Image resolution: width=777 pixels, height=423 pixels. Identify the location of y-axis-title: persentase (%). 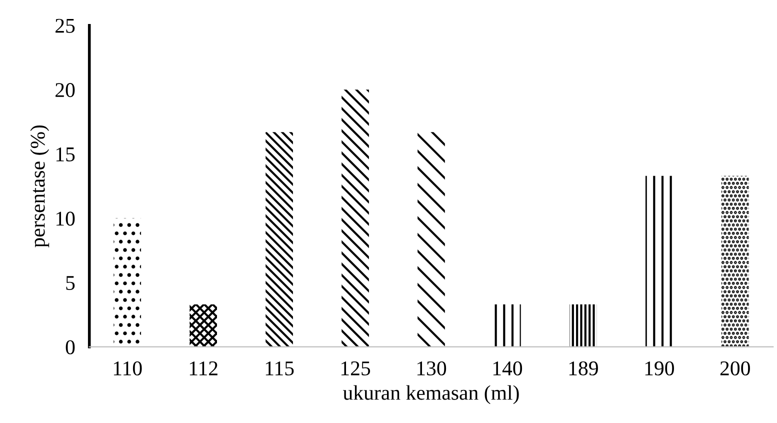
(40, 186).